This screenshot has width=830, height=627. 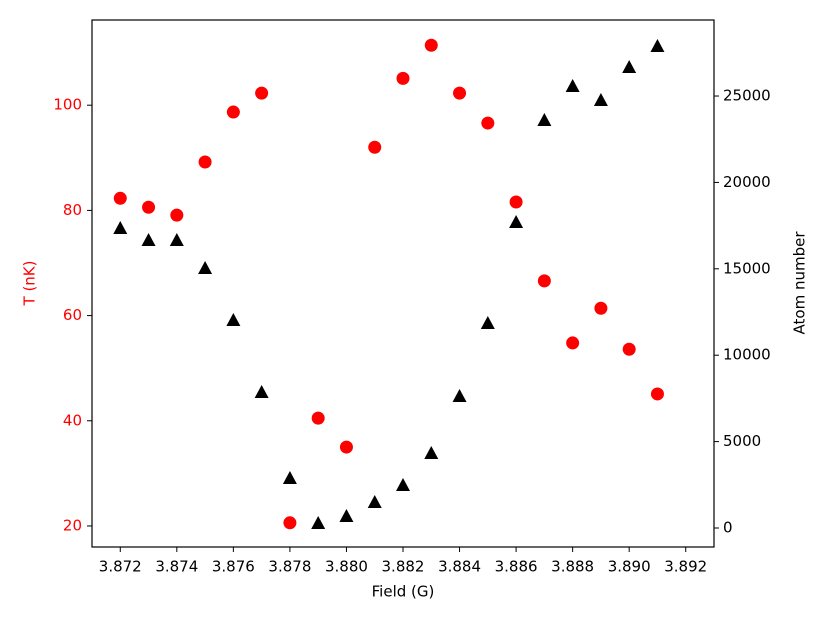 I want to click on x-tick-label: 3.890, so click(x=629, y=567).